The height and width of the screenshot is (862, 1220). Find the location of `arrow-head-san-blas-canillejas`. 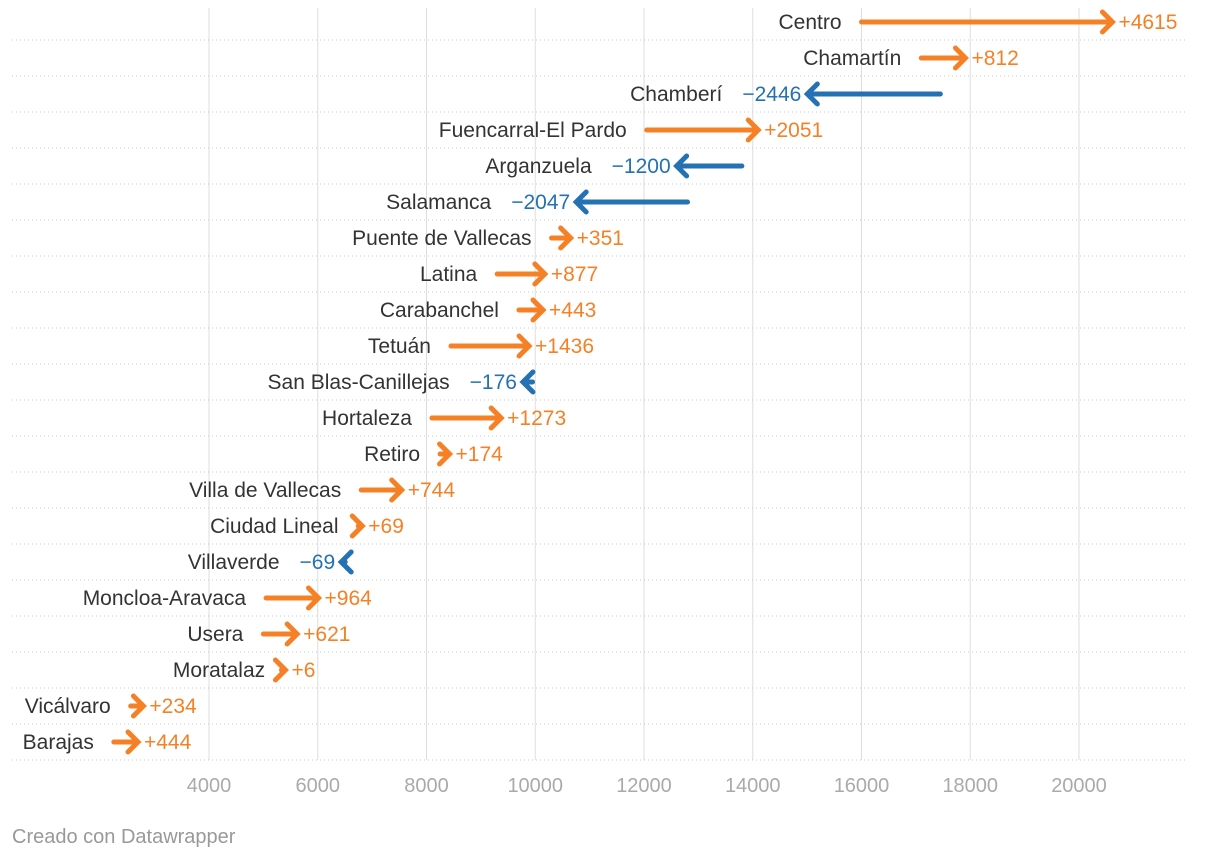

arrow-head-san-blas-canillejas is located at coordinates (527, 382).